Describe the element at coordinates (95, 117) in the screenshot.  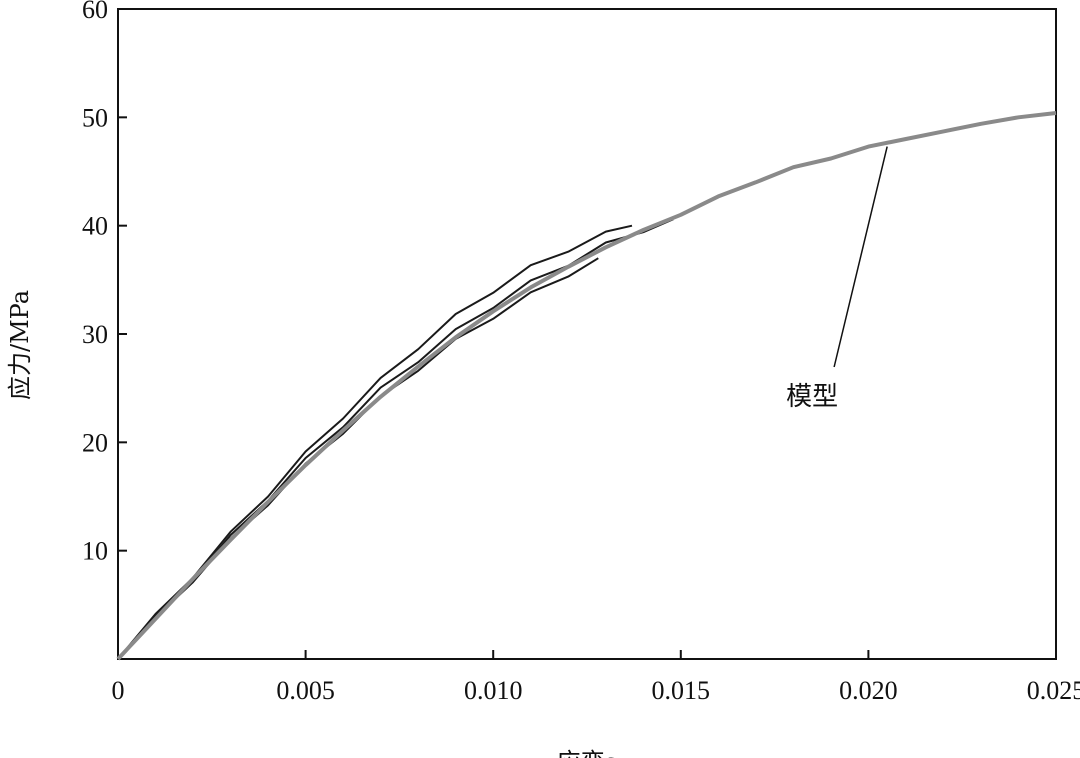
I see `y-tick-label: 50` at that location.